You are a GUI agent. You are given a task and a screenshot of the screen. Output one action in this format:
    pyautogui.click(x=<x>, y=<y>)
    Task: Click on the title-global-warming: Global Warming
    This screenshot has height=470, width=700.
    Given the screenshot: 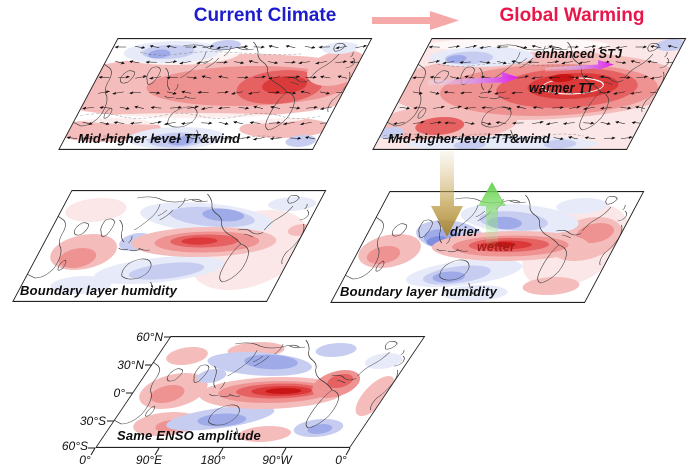 What is the action you would take?
    pyautogui.click(x=572, y=15)
    